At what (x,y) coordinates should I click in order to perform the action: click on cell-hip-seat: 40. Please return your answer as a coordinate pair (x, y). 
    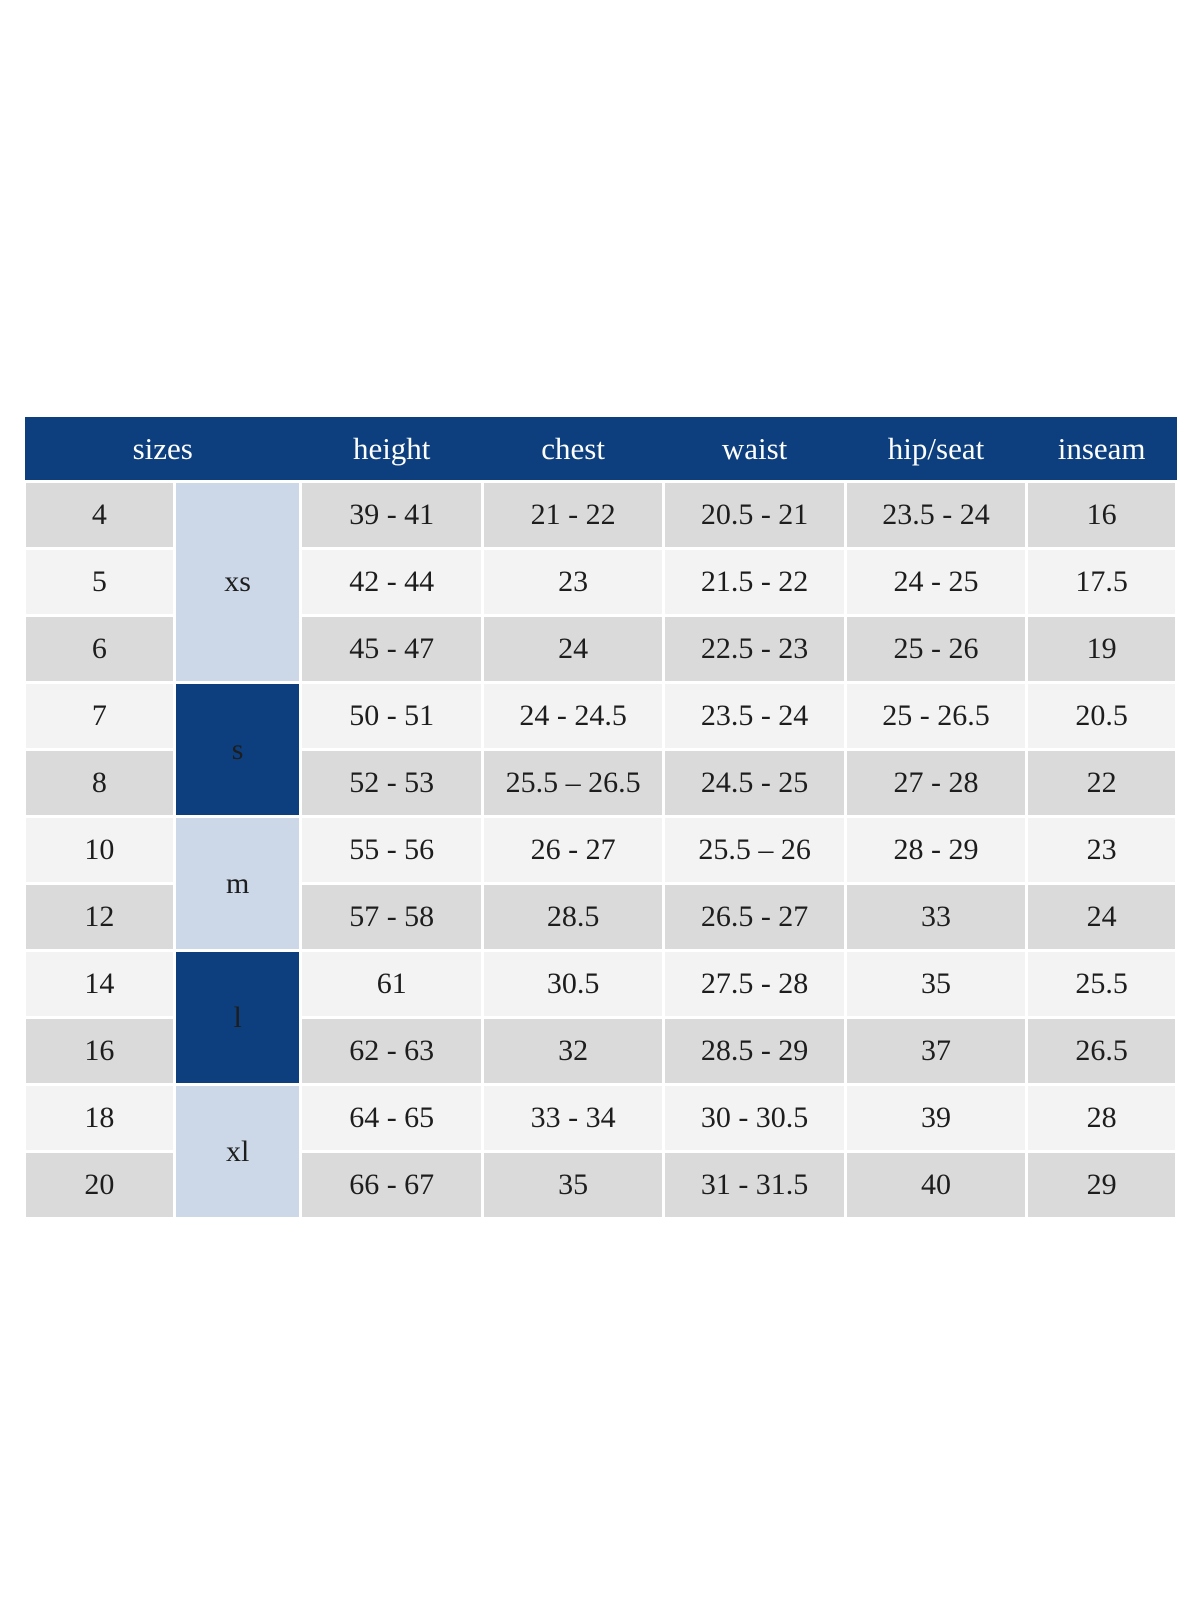
    Looking at the image, I should click on (936, 1185).